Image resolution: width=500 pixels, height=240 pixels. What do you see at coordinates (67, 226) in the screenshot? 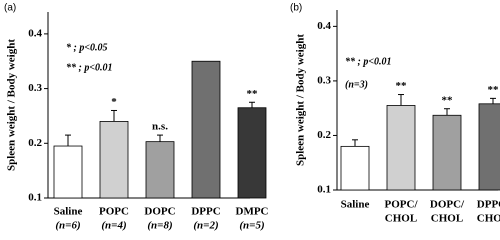
I see `x-tick-note: (n=6)` at bounding box center [67, 226].